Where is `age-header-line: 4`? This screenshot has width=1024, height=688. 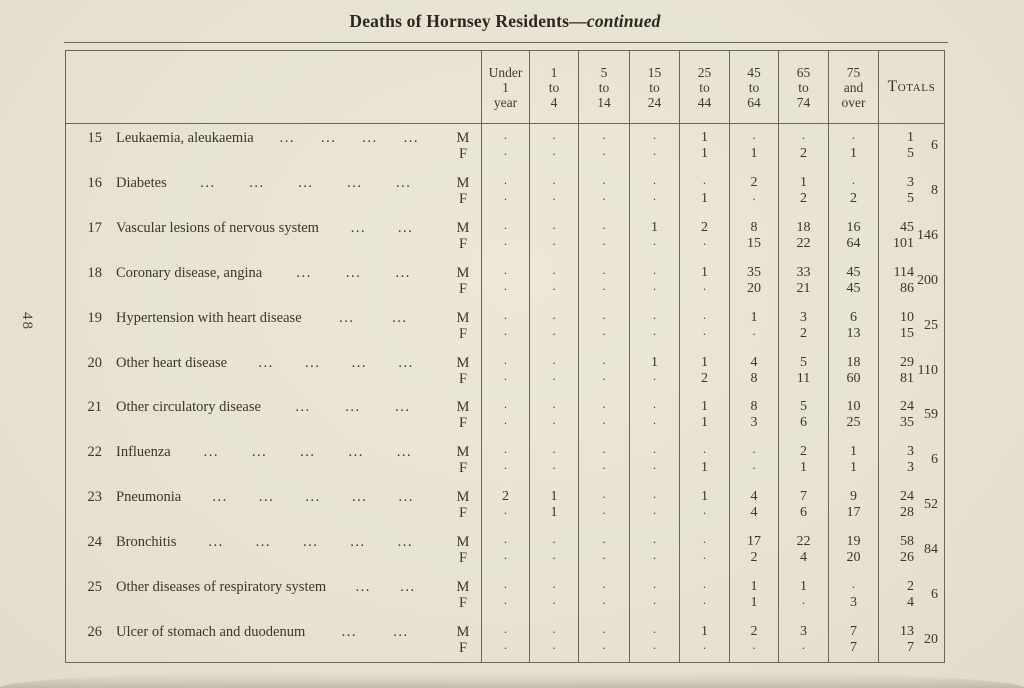 age-header-line: 4 is located at coordinates (554, 102).